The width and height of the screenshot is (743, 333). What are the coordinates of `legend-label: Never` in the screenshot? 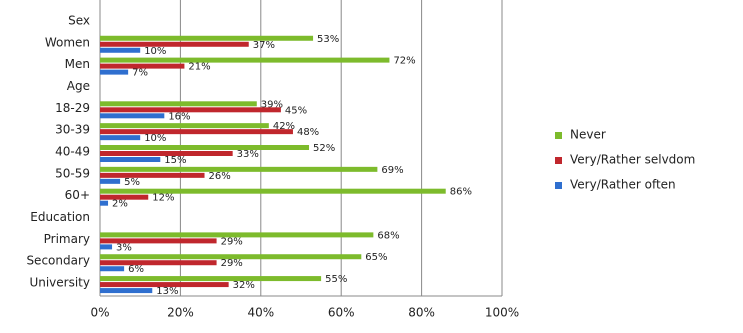 It's located at (588, 135).